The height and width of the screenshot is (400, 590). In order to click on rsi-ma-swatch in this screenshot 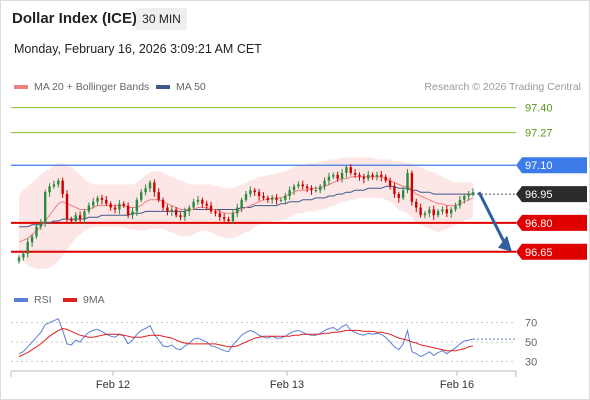, I will do `click(70, 300)`.